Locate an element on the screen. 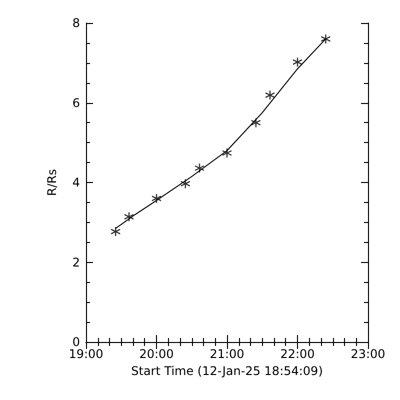  y-axis-title: R/Rs is located at coordinates (52, 182).